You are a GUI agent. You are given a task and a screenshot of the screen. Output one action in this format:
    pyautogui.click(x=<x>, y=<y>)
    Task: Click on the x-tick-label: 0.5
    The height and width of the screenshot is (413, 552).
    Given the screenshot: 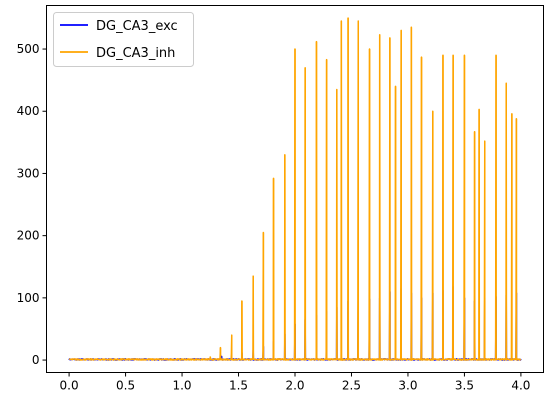 What is the action you would take?
    pyautogui.click(x=125, y=386)
    